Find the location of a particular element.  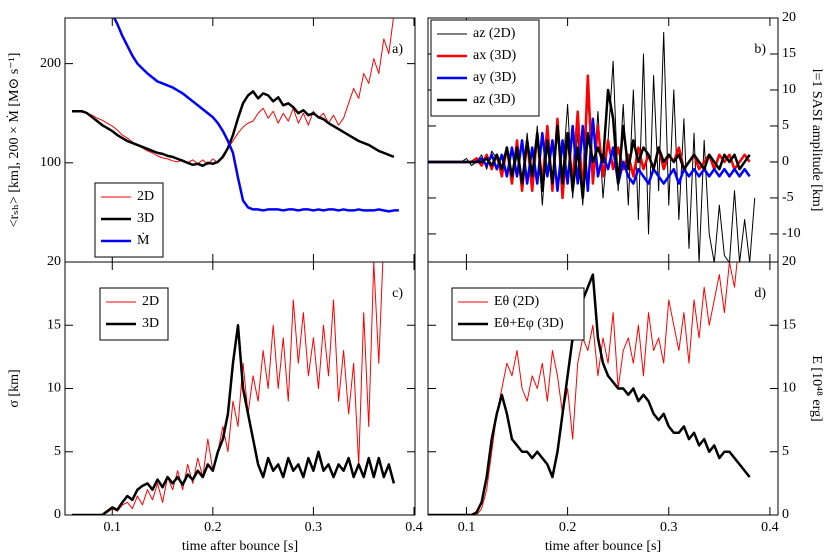

panel-label: d) is located at coordinates (760, 293).